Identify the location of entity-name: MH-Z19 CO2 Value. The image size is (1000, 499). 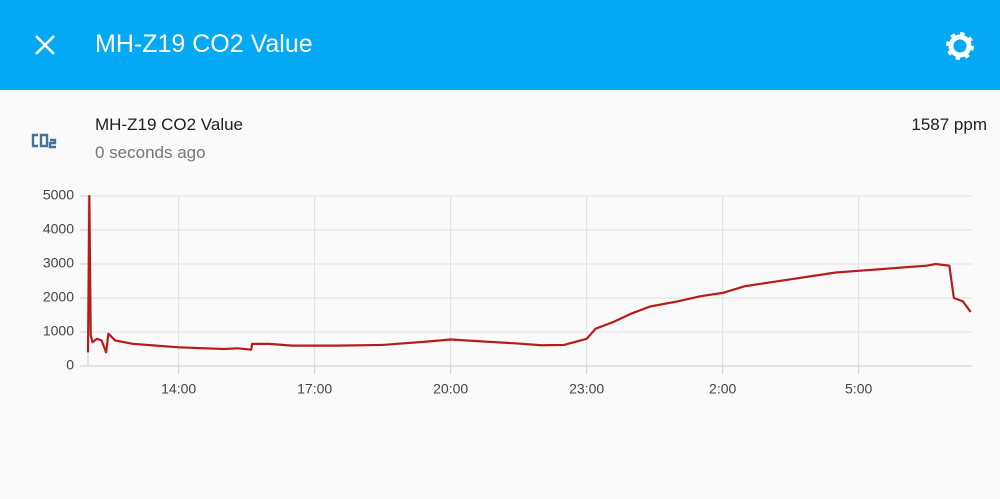
(169, 124).